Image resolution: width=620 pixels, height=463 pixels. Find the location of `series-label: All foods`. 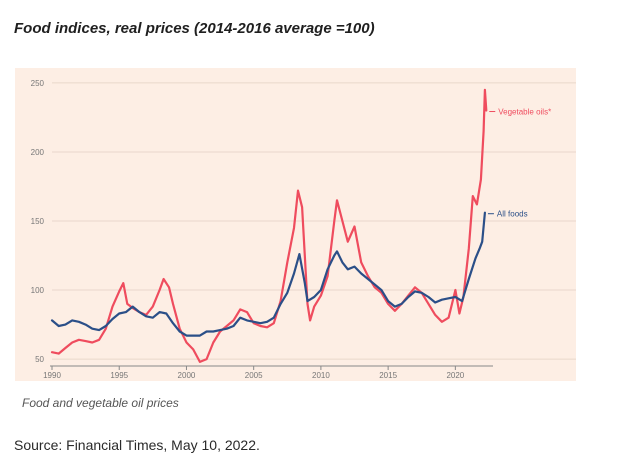

series-label: All foods is located at coordinates (512, 214).